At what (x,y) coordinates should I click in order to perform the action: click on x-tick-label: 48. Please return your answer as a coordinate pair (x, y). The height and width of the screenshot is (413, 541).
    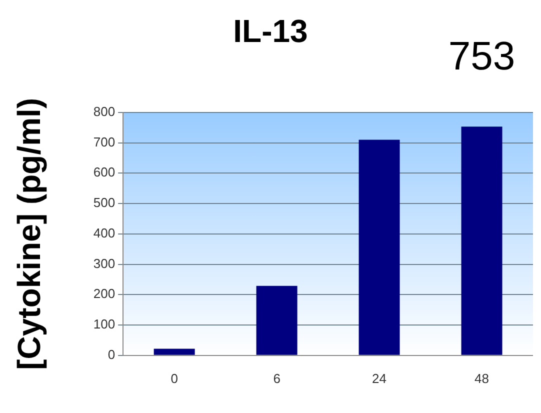
    Looking at the image, I should click on (481, 378).